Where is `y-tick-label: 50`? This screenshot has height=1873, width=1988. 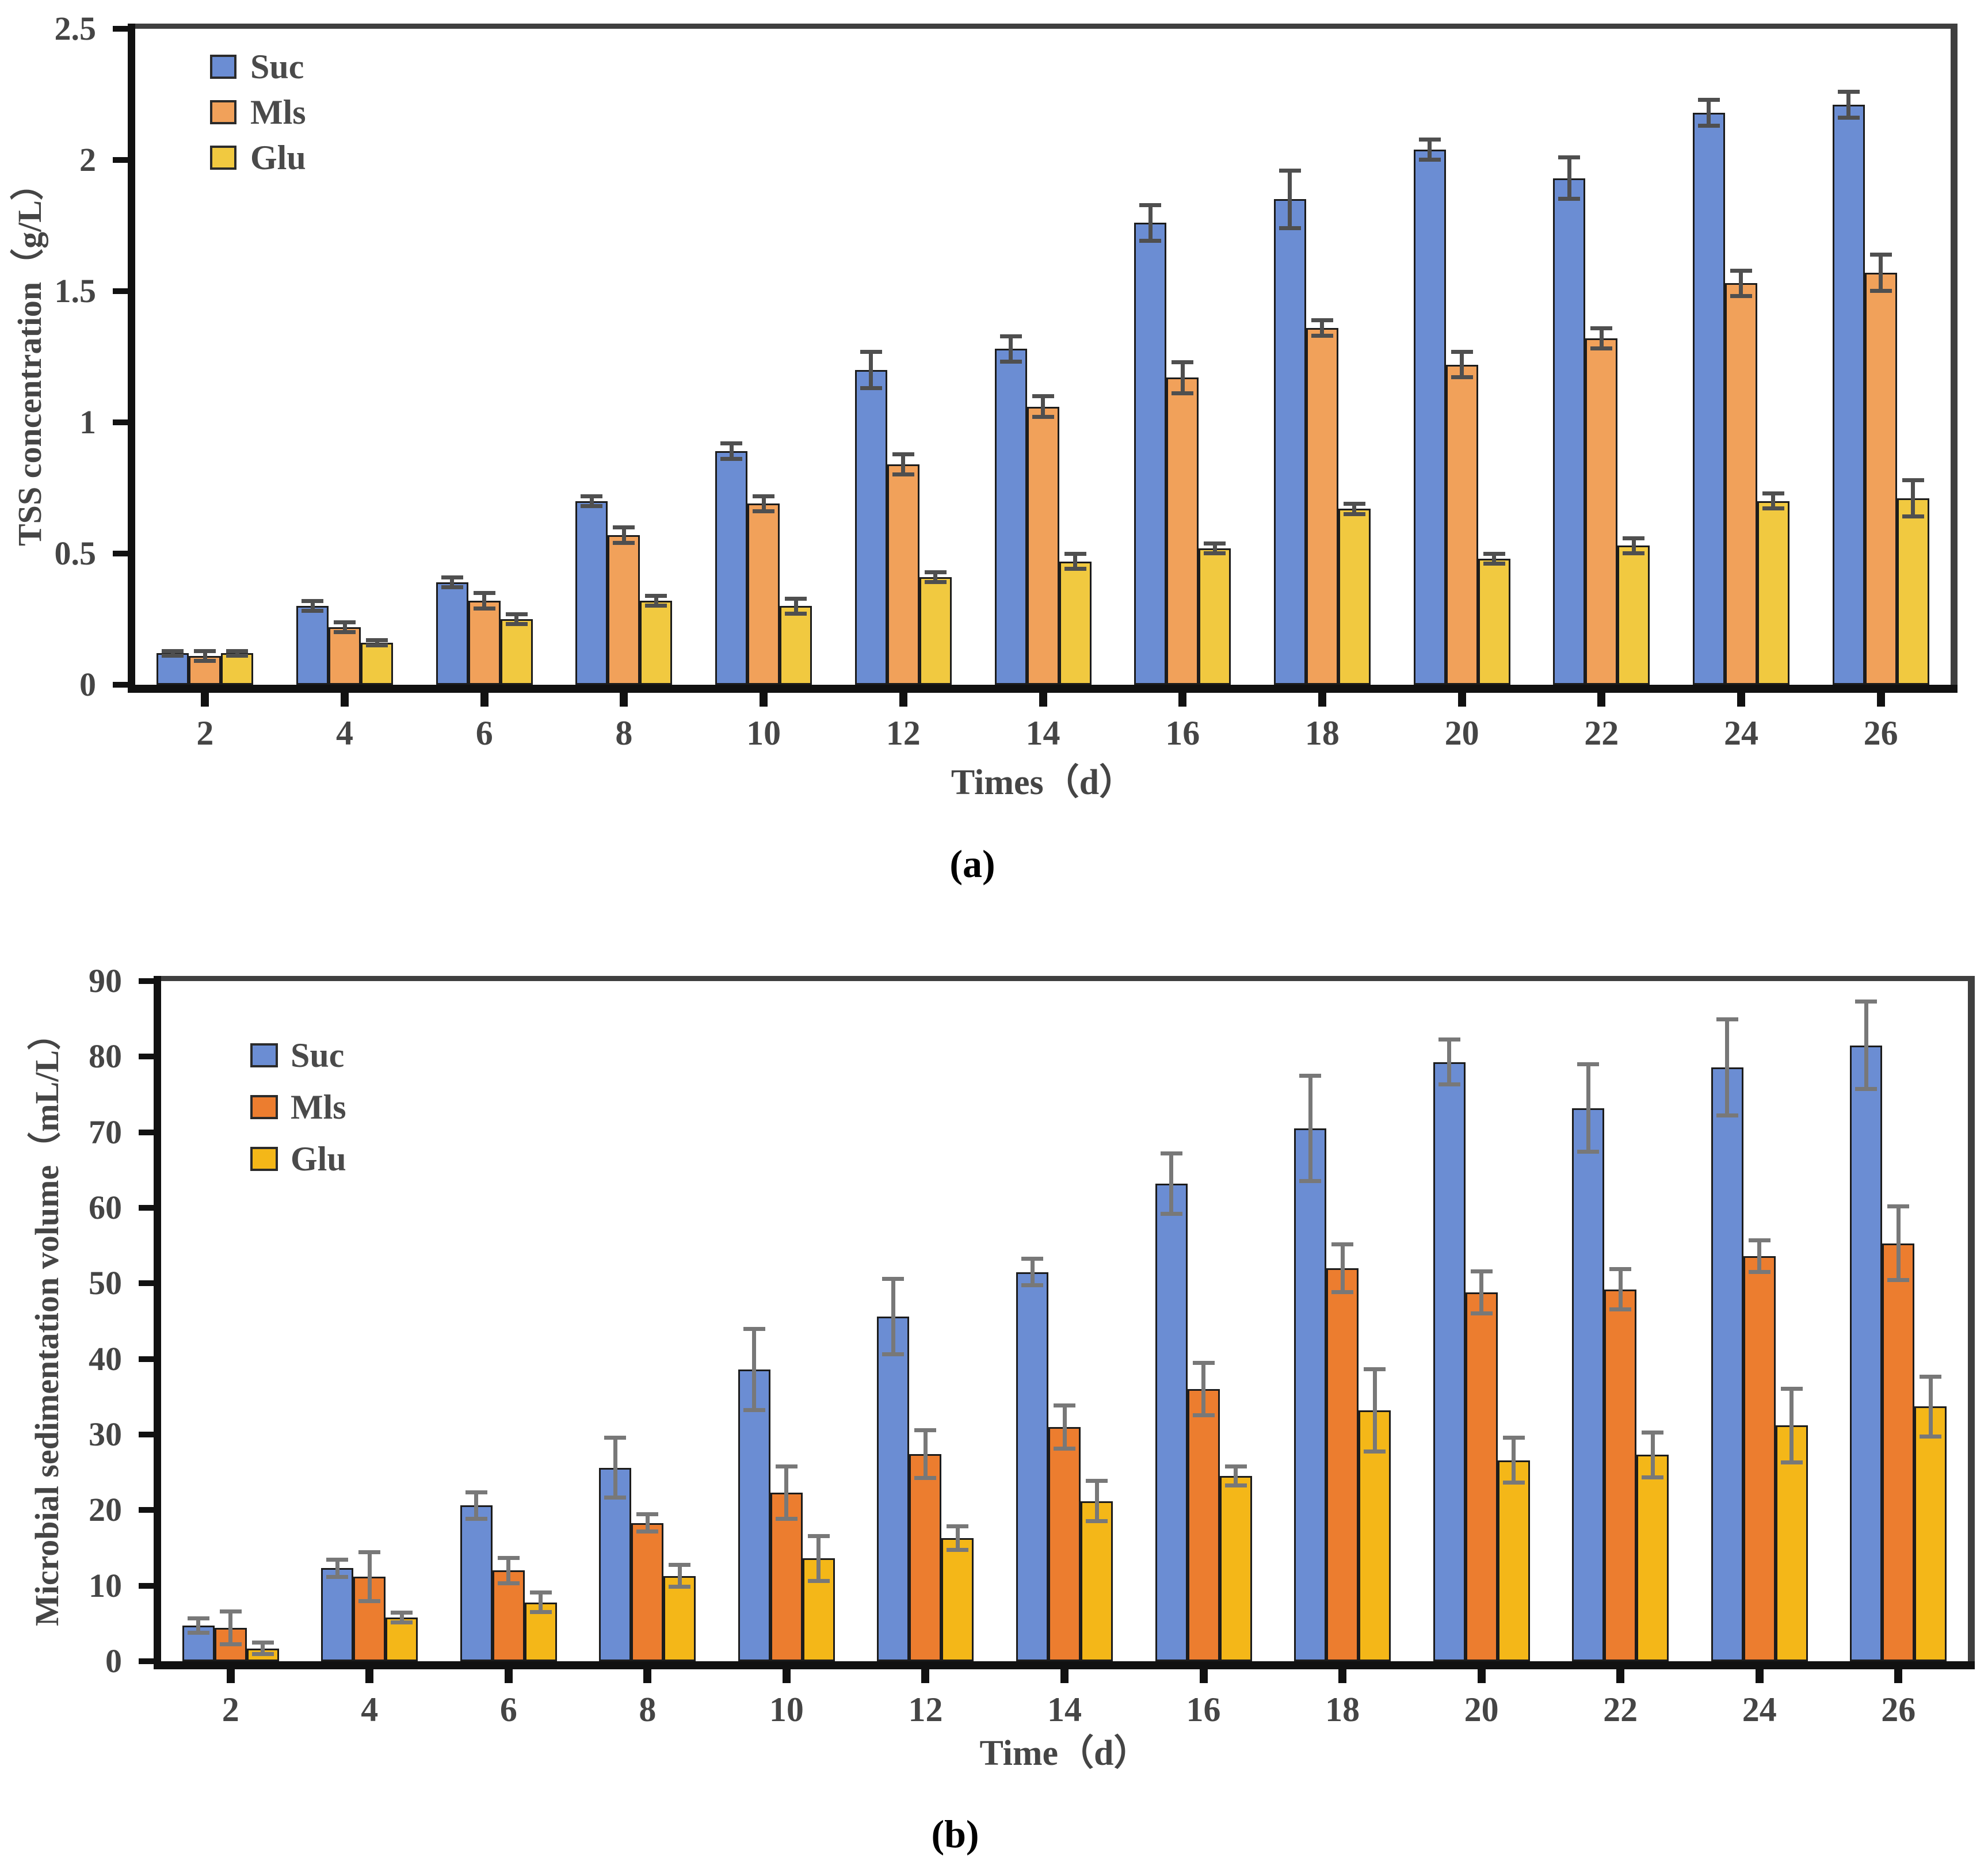 y-tick-label: 50 is located at coordinates (105, 1283).